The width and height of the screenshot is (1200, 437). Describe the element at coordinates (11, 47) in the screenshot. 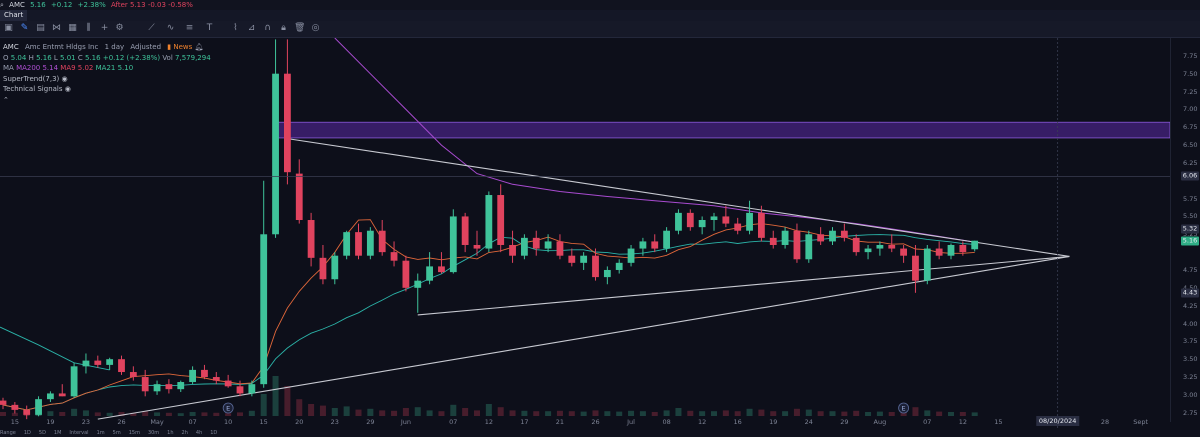

I see `legend-symbol: AMC` at that location.